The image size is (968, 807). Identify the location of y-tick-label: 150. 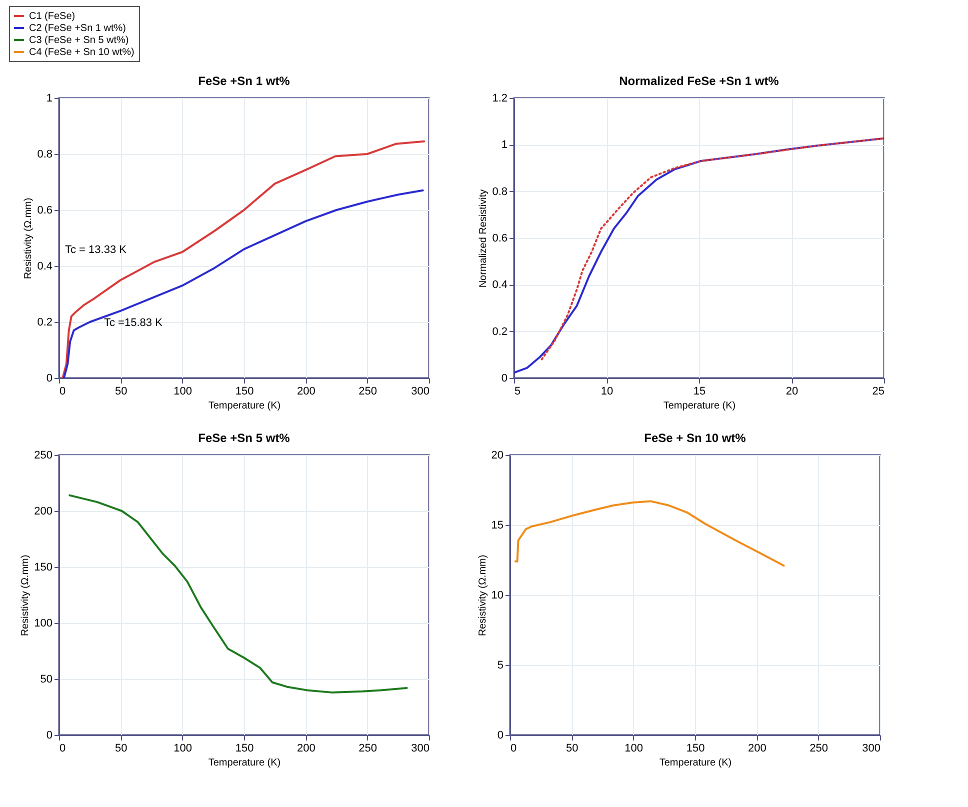
(43, 568).